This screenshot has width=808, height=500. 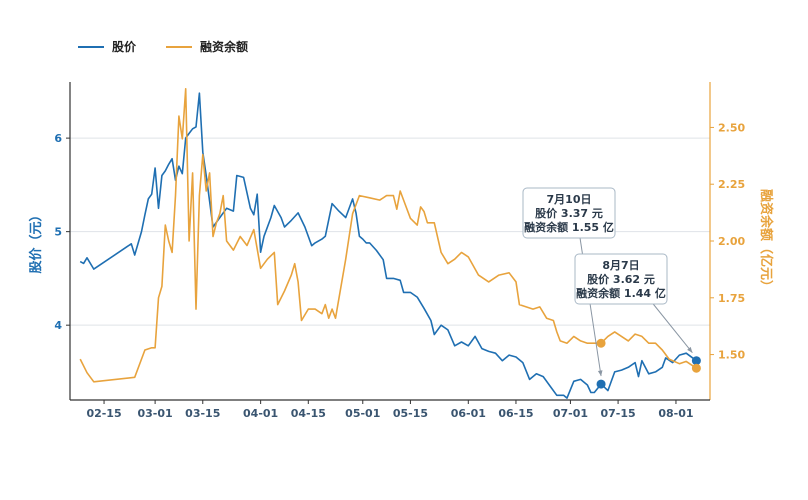 What do you see at coordinates (731, 241) in the screenshot?
I see `y-right-tick-label: 2.00` at bounding box center [731, 241].